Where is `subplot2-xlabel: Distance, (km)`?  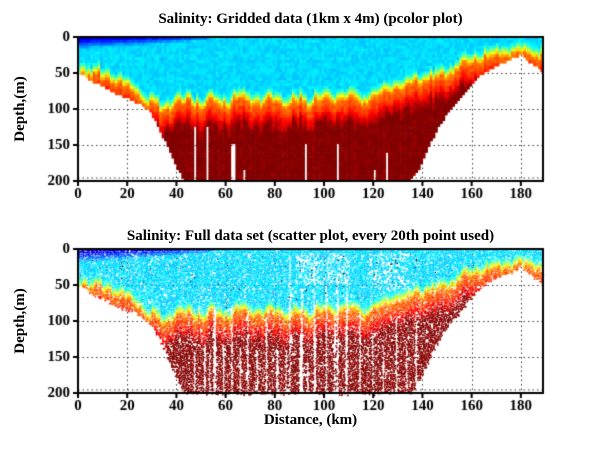
subplot2-xlabel: Distance, (km) is located at coordinates (310, 420).